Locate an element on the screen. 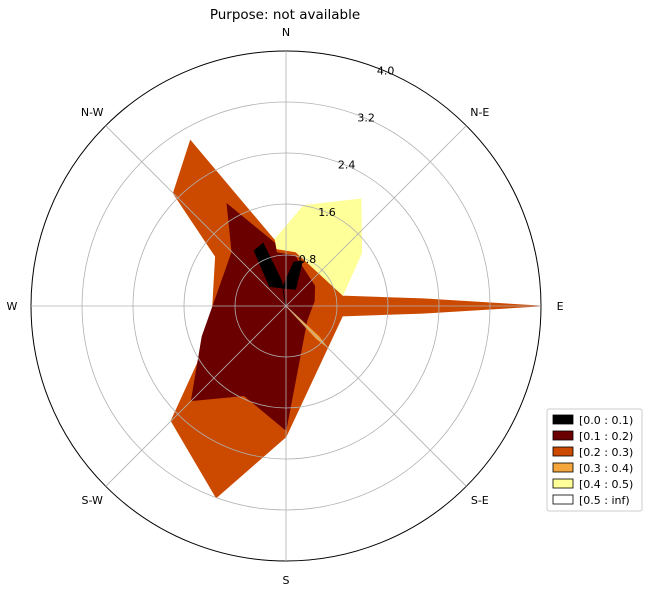 This screenshot has width=649, height=591. legend-label-0: [0.0 : 0.1) is located at coordinates (606, 420).